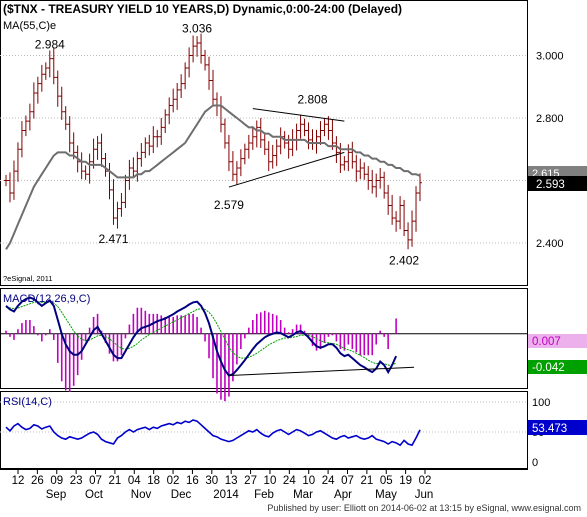 The image size is (587, 517). I want to click on x-month-label: 2014, so click(226, 495).